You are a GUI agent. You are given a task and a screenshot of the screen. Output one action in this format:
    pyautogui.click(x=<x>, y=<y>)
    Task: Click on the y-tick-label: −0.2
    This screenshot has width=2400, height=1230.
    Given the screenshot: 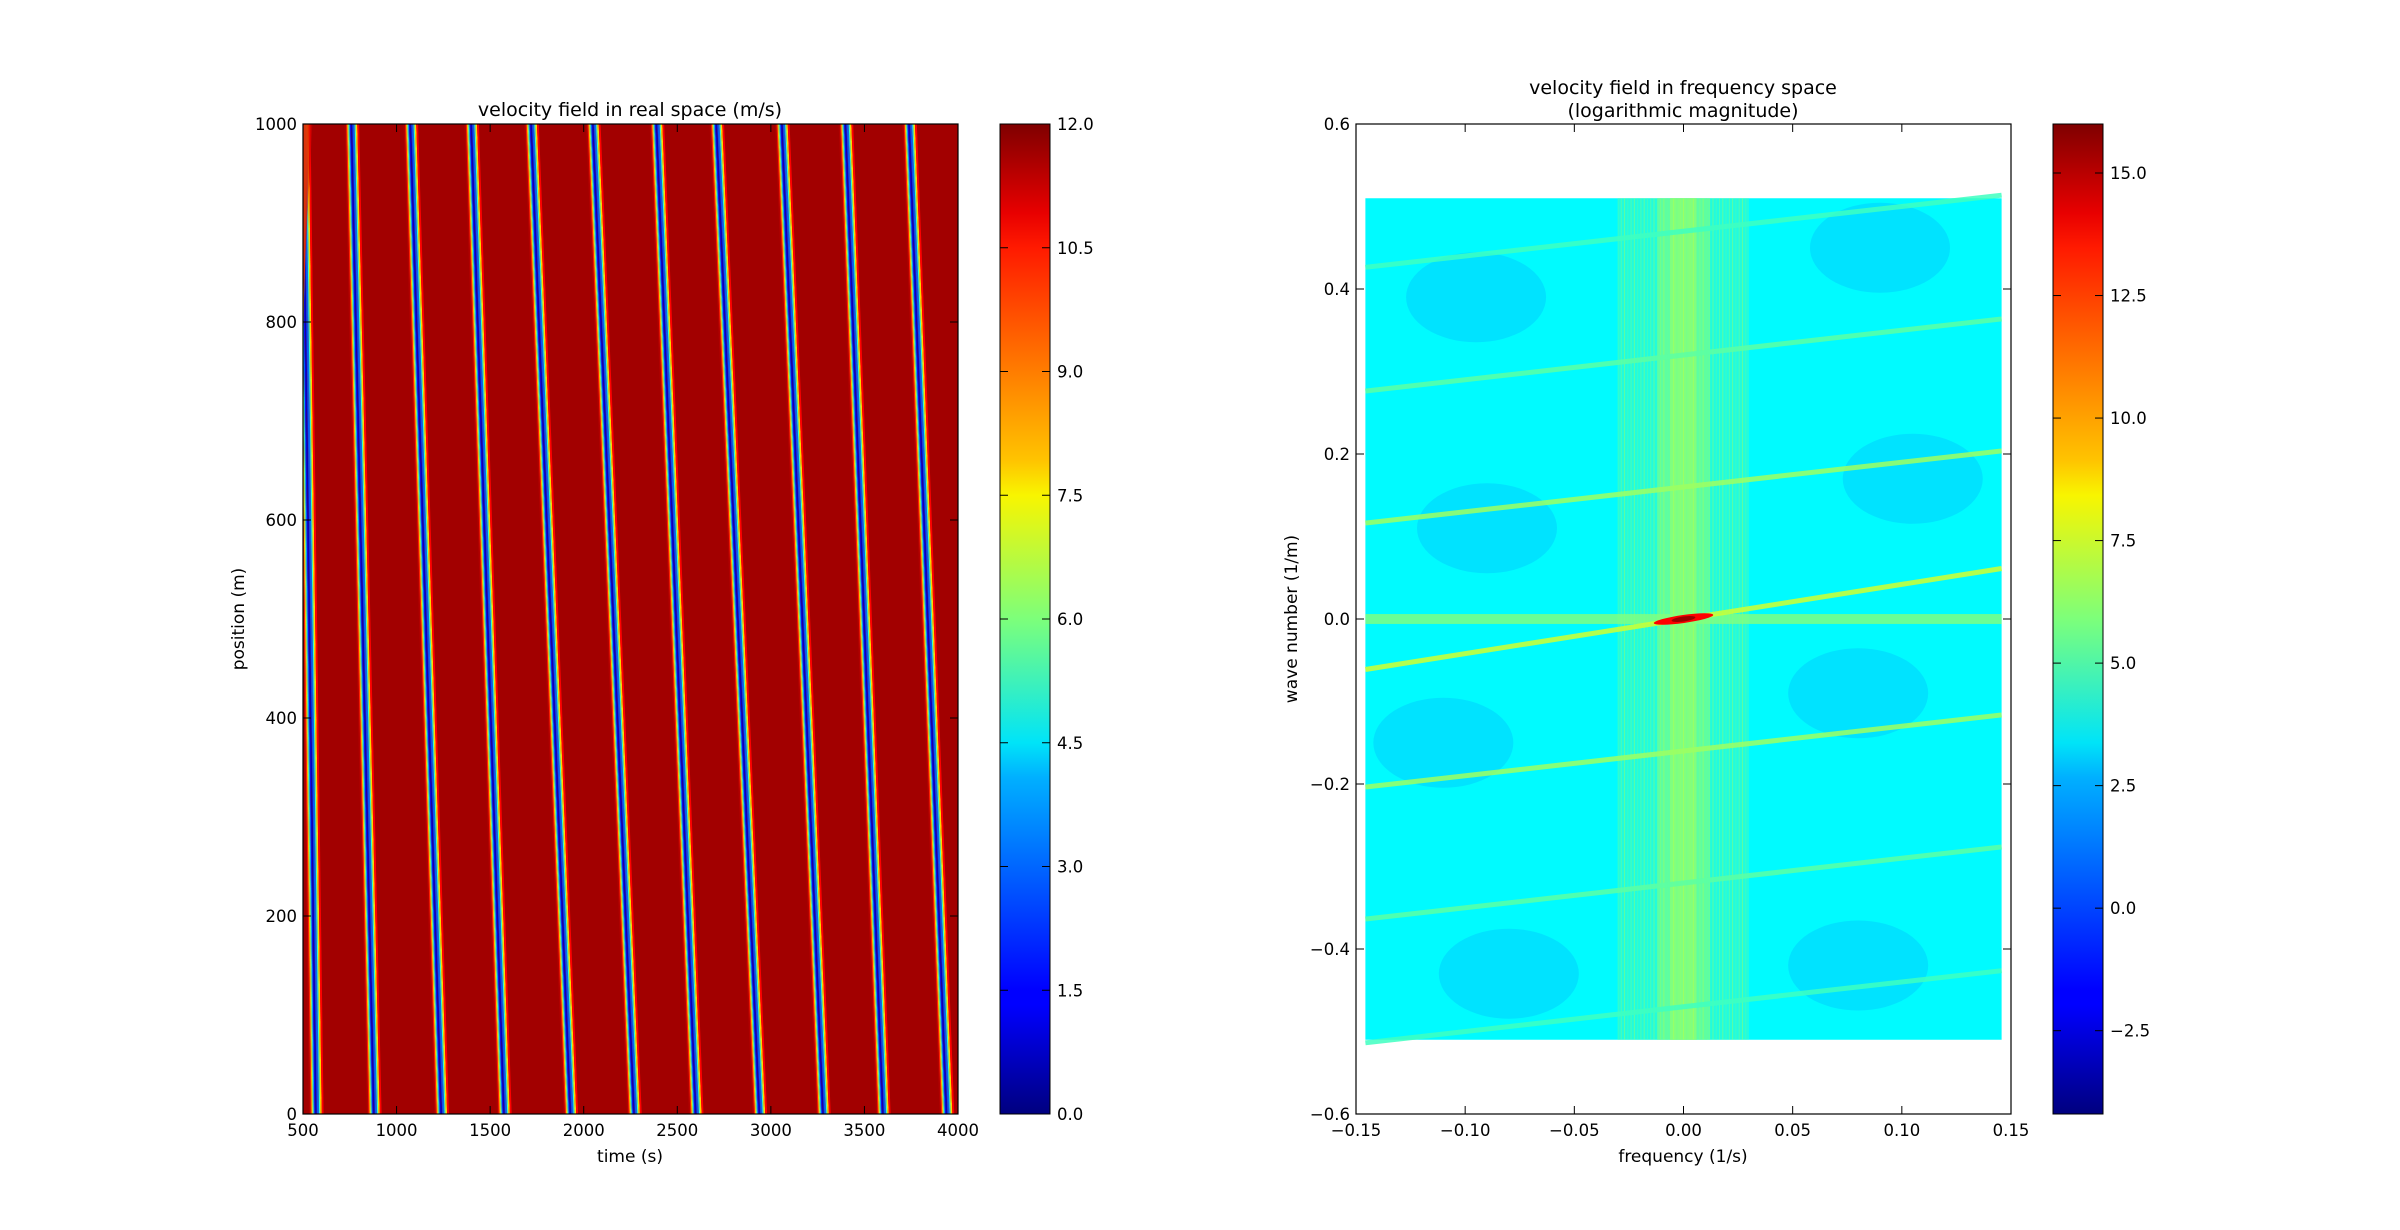 What is the action you would take?
    pyautogui.click(x=1330, y=784)
    